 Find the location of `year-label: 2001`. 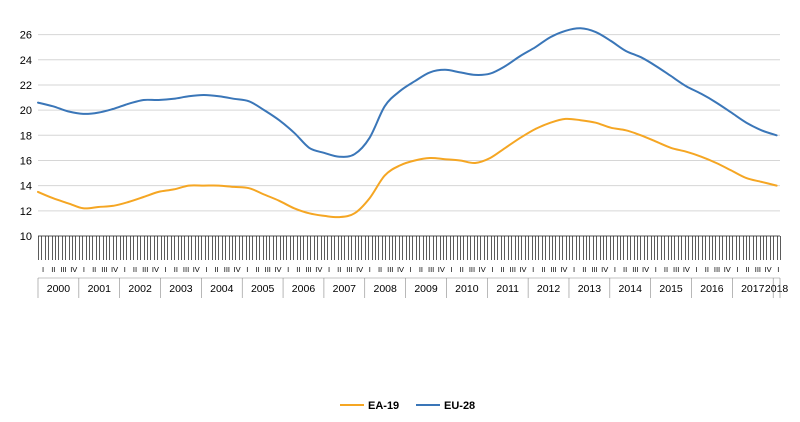

year-label: 2001 is located at coordinates (100, 289).